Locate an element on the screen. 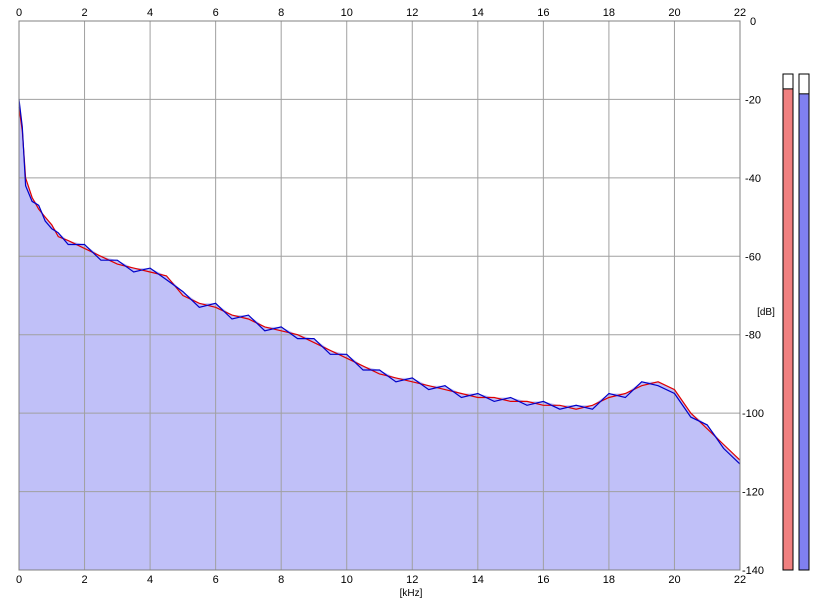  y-tick-label: -40 is located at coordinates (753, 179).